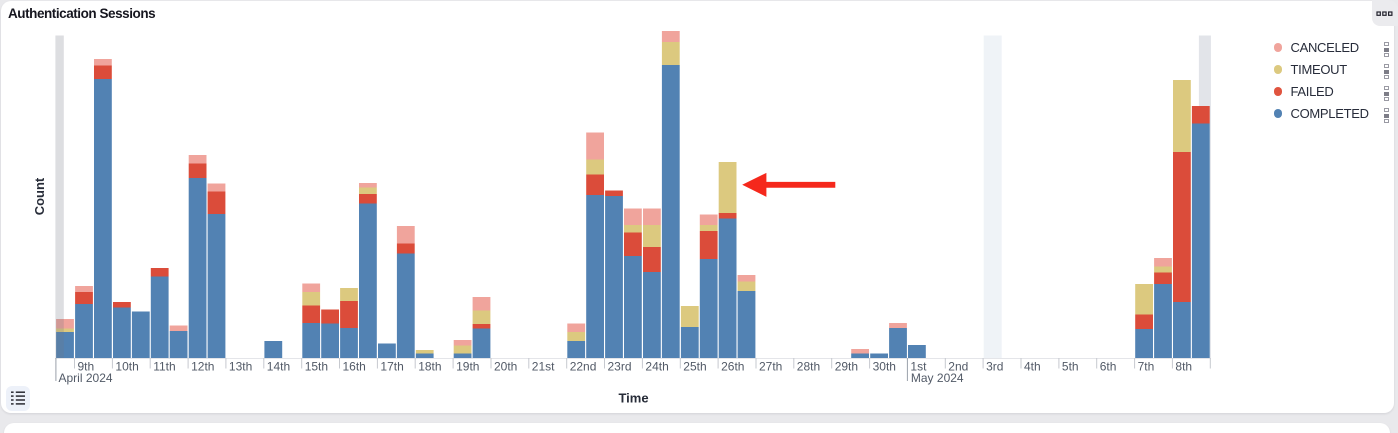 This screenshot has height=433, width=1398. Describe the element at coordinates (994, 366) in the screenshot. I see `svg-text: 3rd` at that location.